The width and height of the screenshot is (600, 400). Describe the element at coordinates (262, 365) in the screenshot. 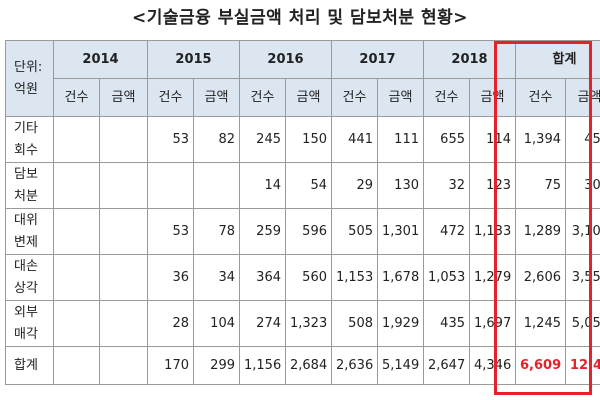

I see `table-cell: 1,156` at that location.